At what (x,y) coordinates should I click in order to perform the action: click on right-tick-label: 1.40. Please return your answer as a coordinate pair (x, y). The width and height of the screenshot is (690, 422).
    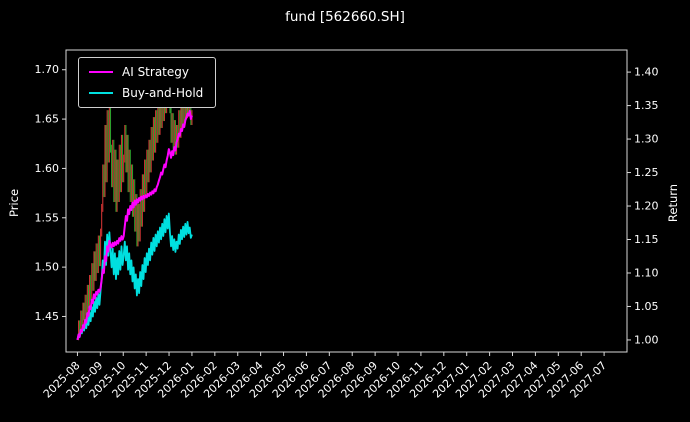
    Looking at the image, I should click on (646, 72).